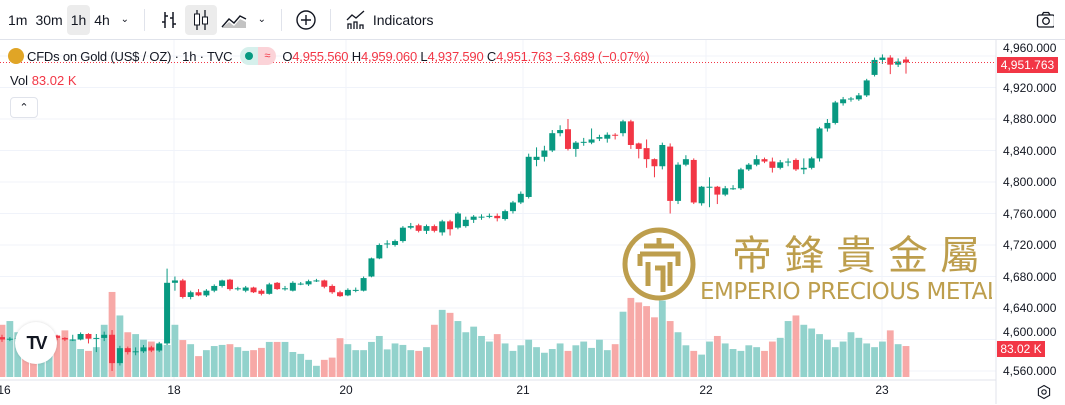 Image resolution: width=1065 pixels, height=405 pixels. I want to click on chart-type-dropdown-chevron-icon: ⌄, so click(262, 19).